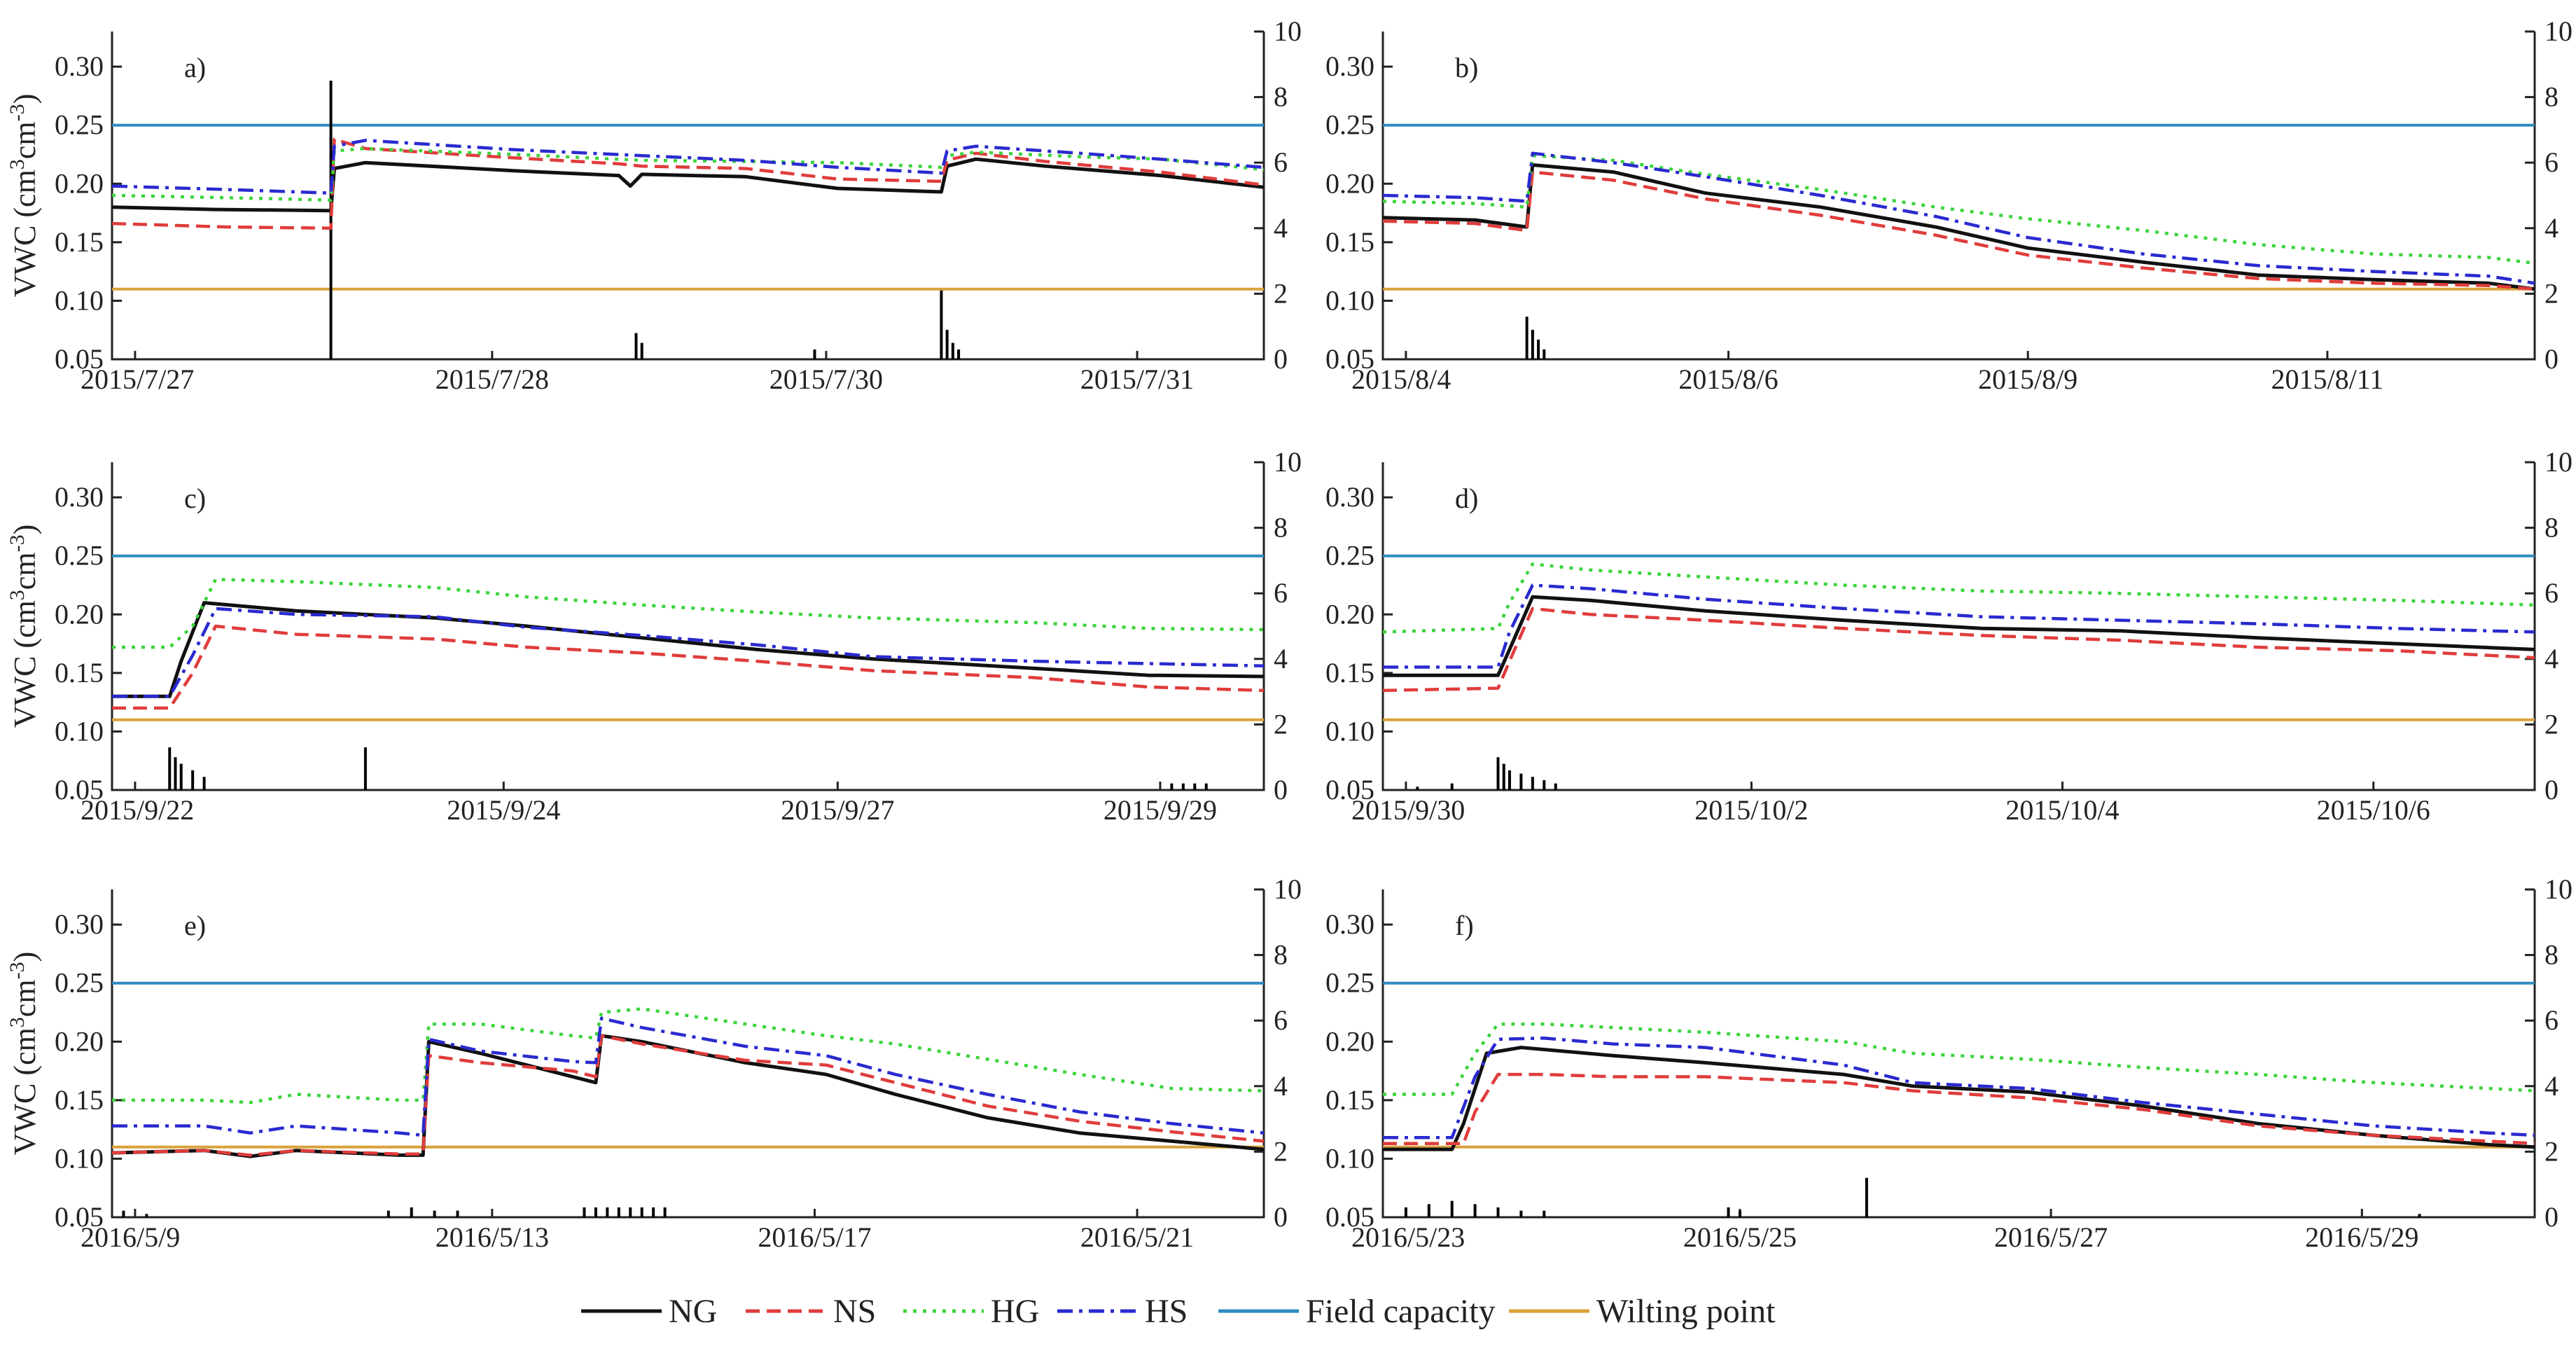 This screenshot has height=1351, width=2576. I want to click on x-date-label: 2016/5/25, so click(1740, 1237).